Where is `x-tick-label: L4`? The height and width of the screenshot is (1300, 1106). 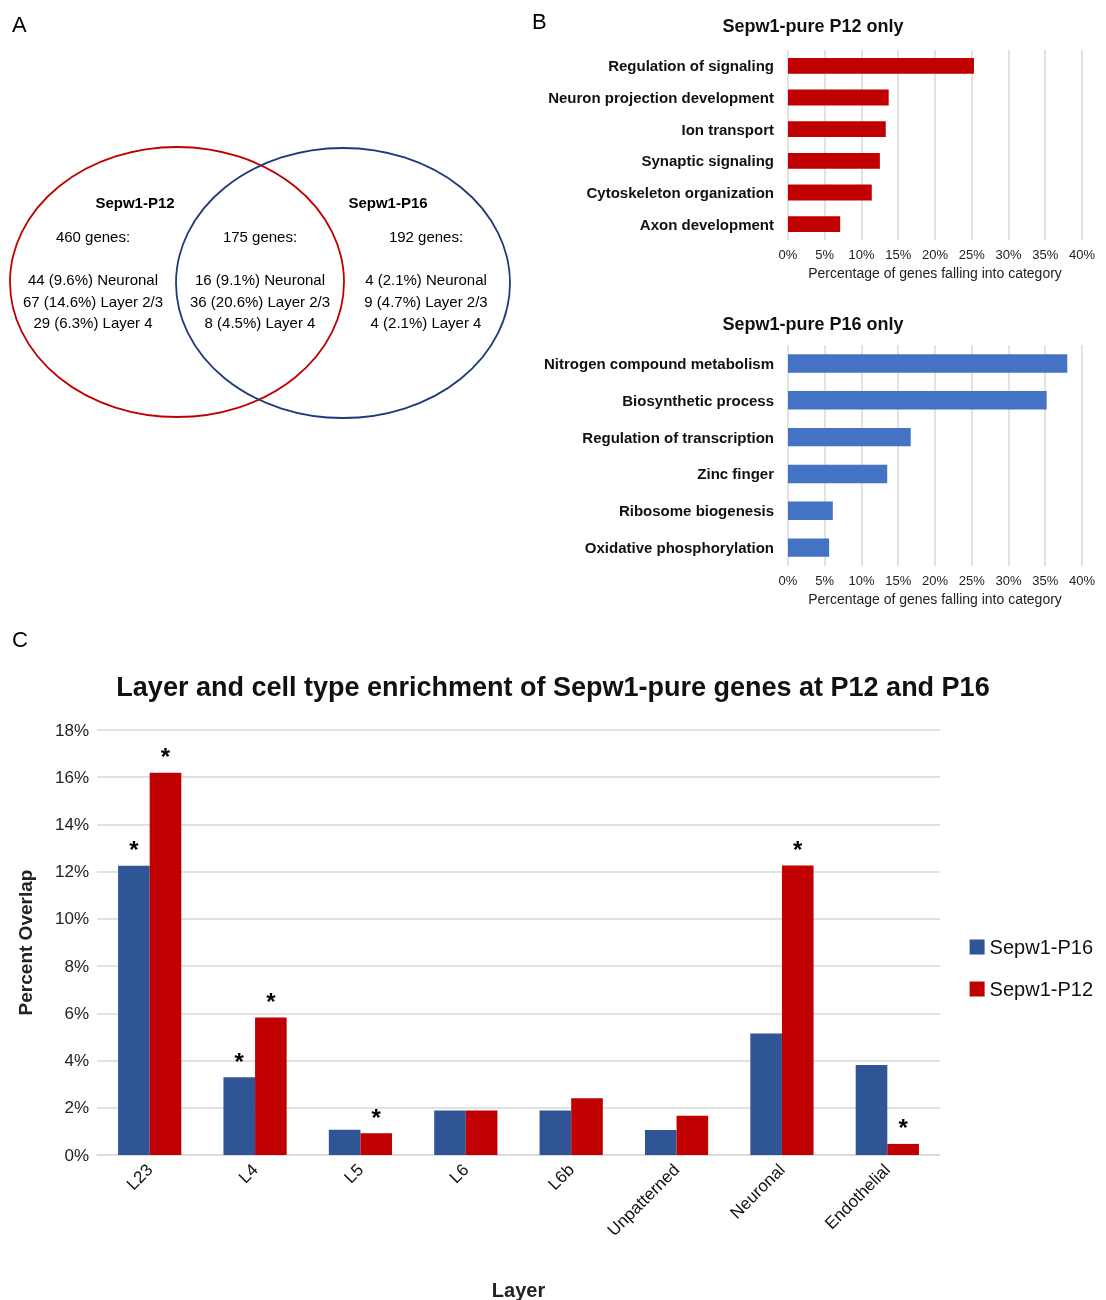
x-tick-label: L4 is located at coordinates (248, 1174).